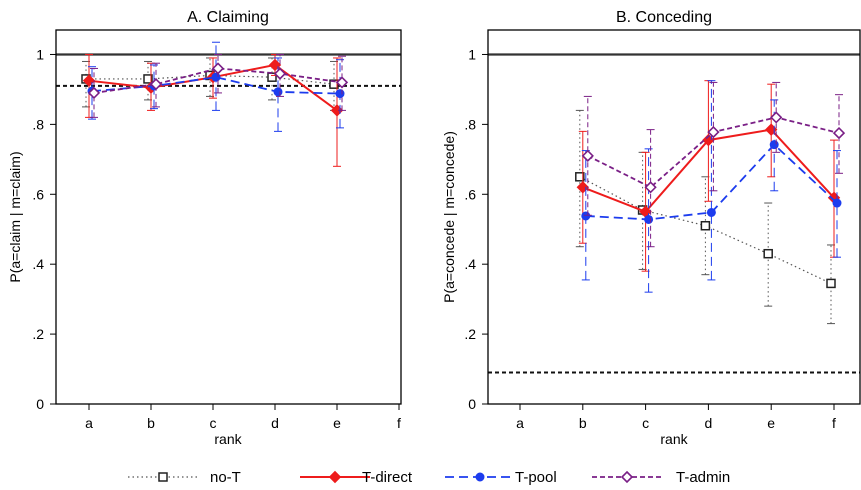 The image size is (861, 490). What do you see at coordinates (429, 477) in the screenshot?
I see `legend: no-T T-direct T-pool T-admin` at bounding box center [429, 477].